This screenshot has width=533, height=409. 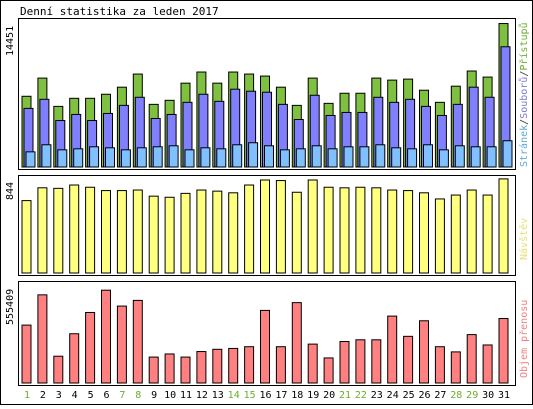 I want to click on day-label: 19, so click(x=313, y=395).